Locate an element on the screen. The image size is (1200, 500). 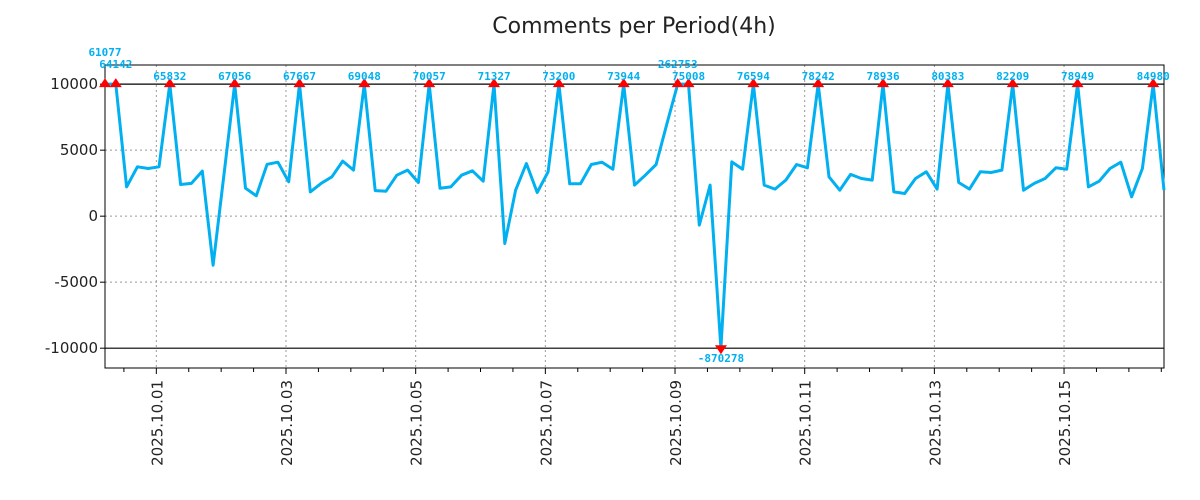
point-value-label: 64142 is located at coordinates (115, 64).